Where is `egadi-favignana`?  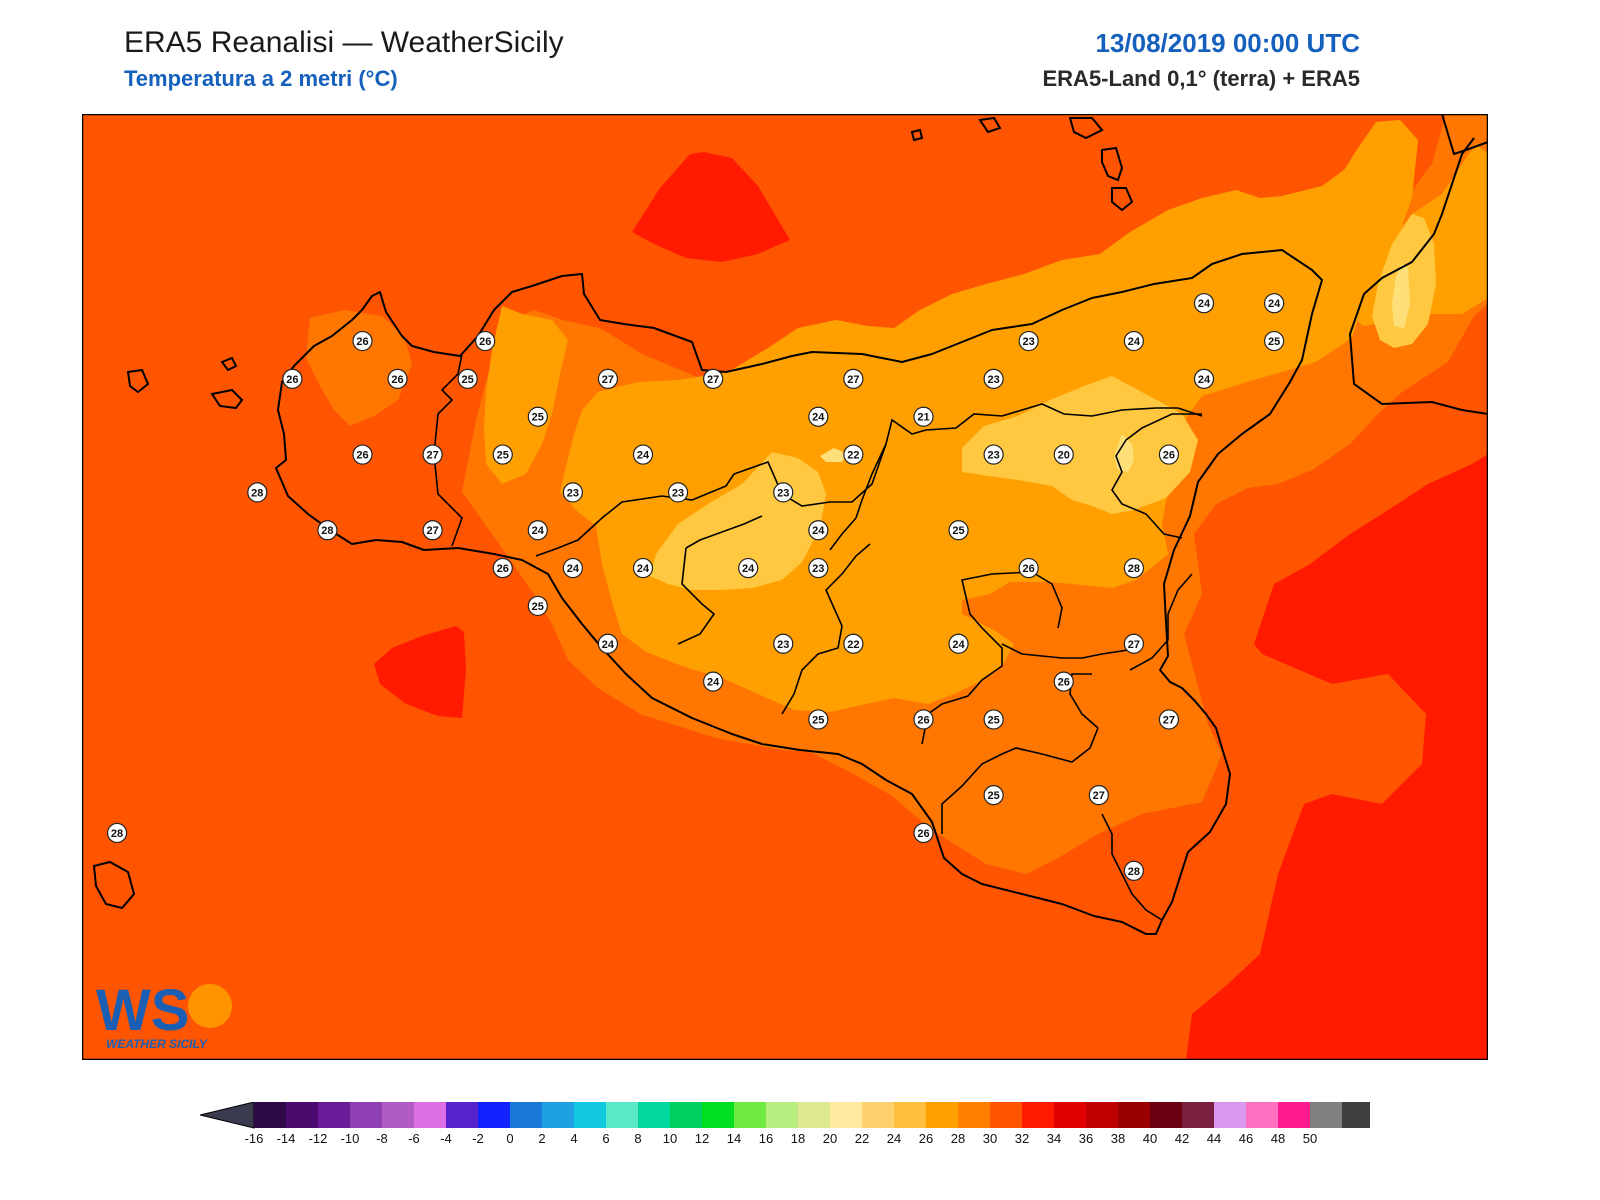 egadi-favignana is located at coordinates (227, 399).